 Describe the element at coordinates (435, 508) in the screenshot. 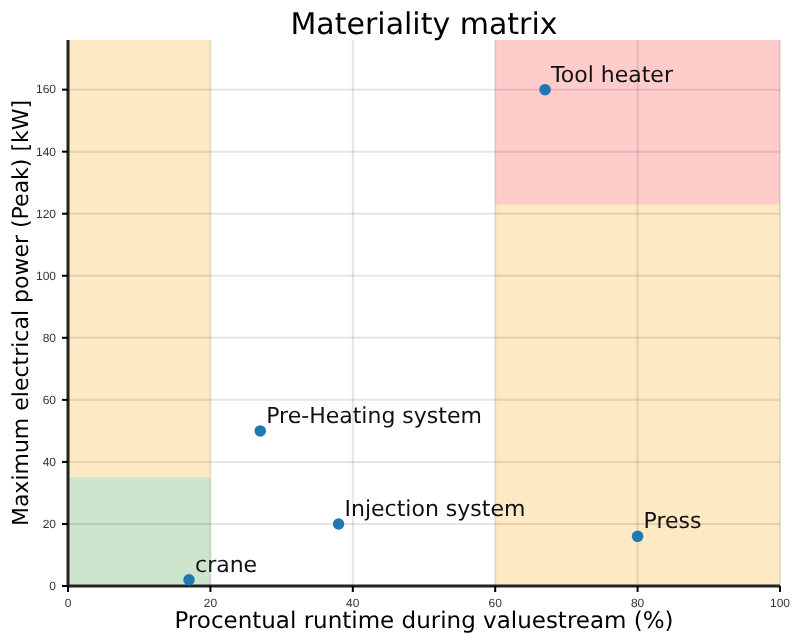

I see `annotation: Injection system` at that location.